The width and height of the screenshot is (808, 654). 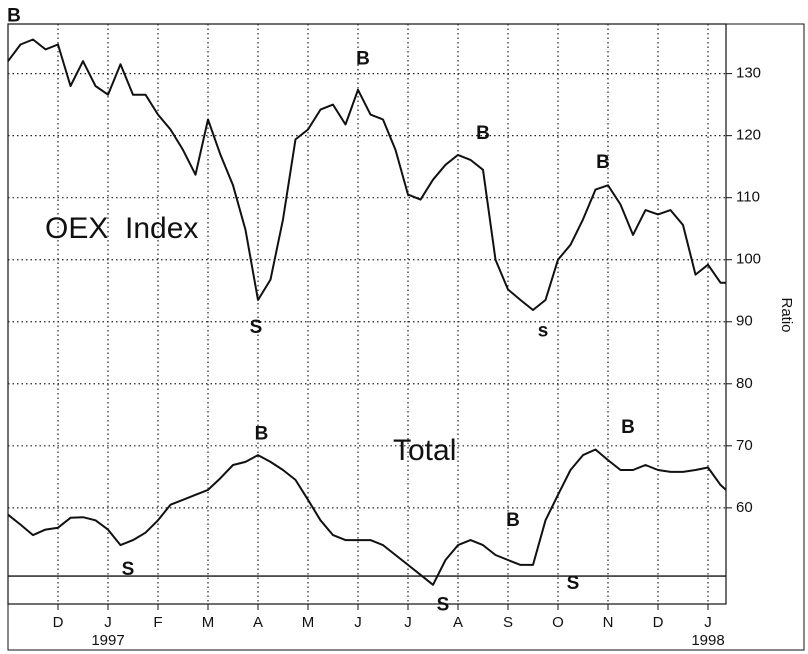 What do you see at coordinates (424, 450) in the screenshot?
I see `series-label: Total` at bounding box center [424, 450].